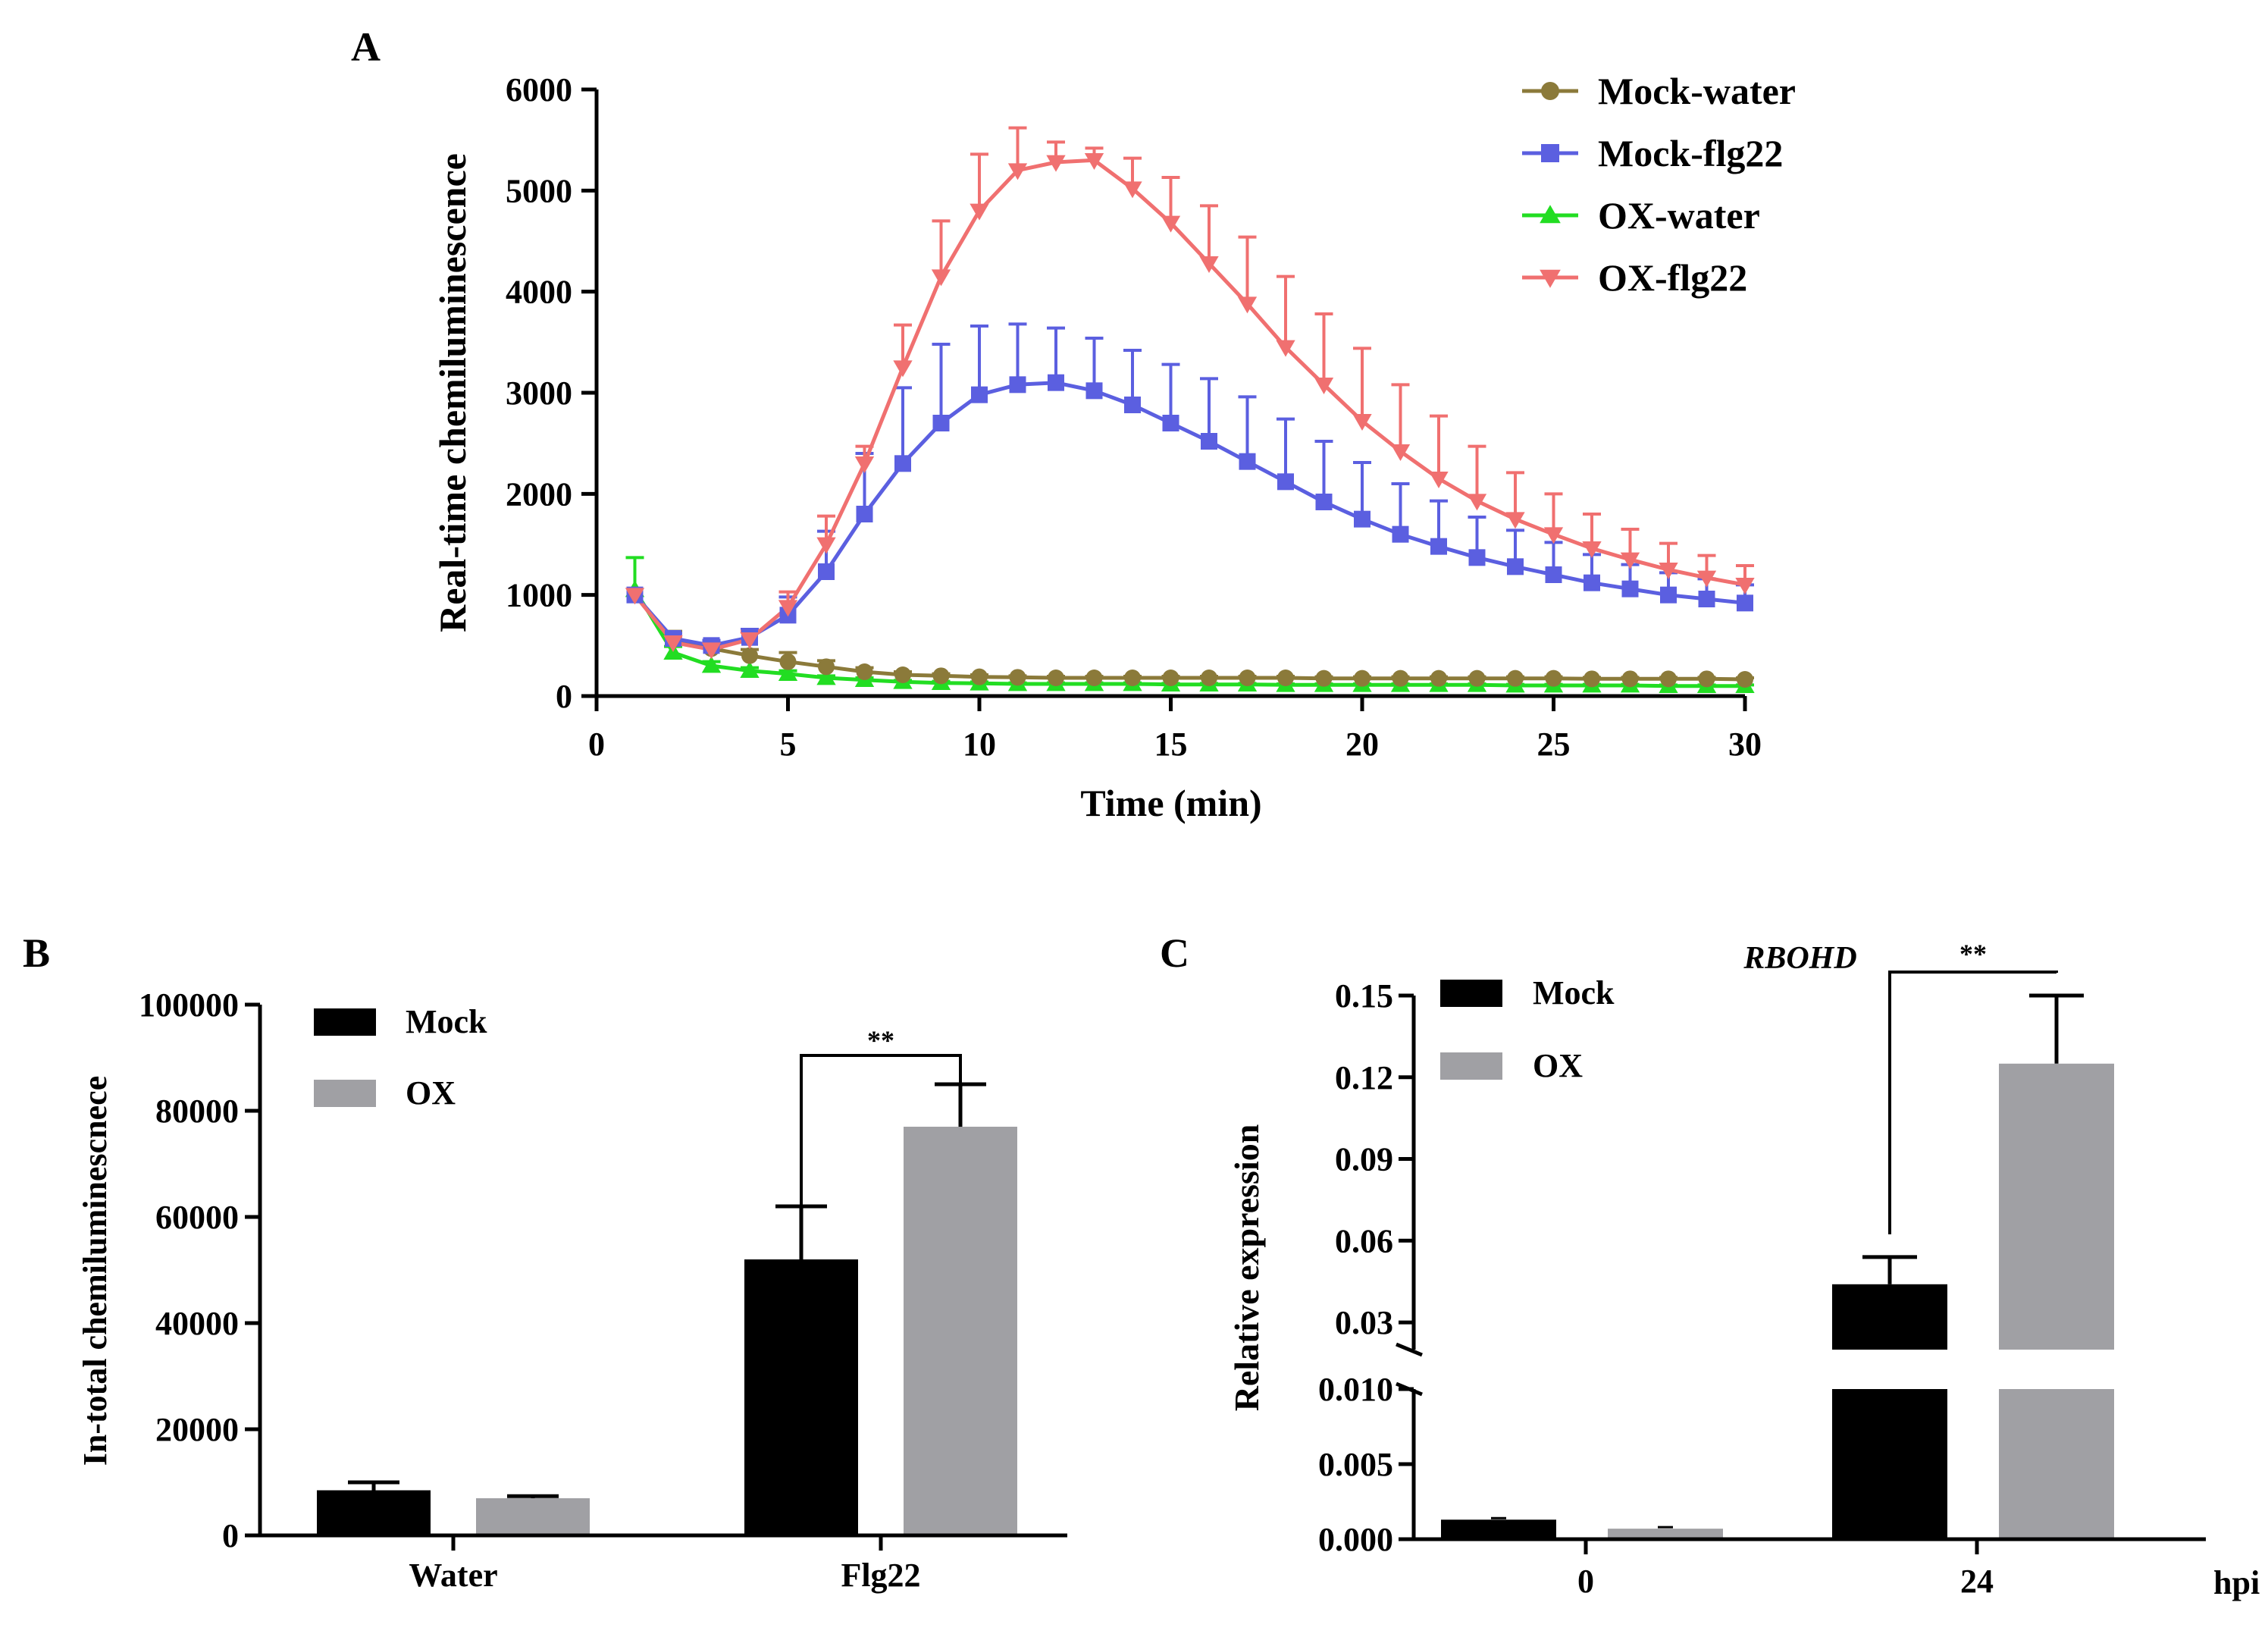 This screenshot has width=2268, height=1637. Describe the element at coordinates (564, 697) in the screenshot. I see `panel-a-y-tick-label: 0` at that location.